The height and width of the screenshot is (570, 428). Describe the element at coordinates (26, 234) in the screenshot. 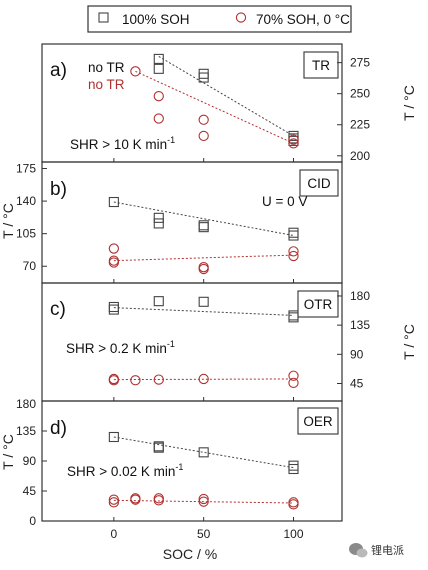

I see `panel-b-ytick-label: 105` at that location.